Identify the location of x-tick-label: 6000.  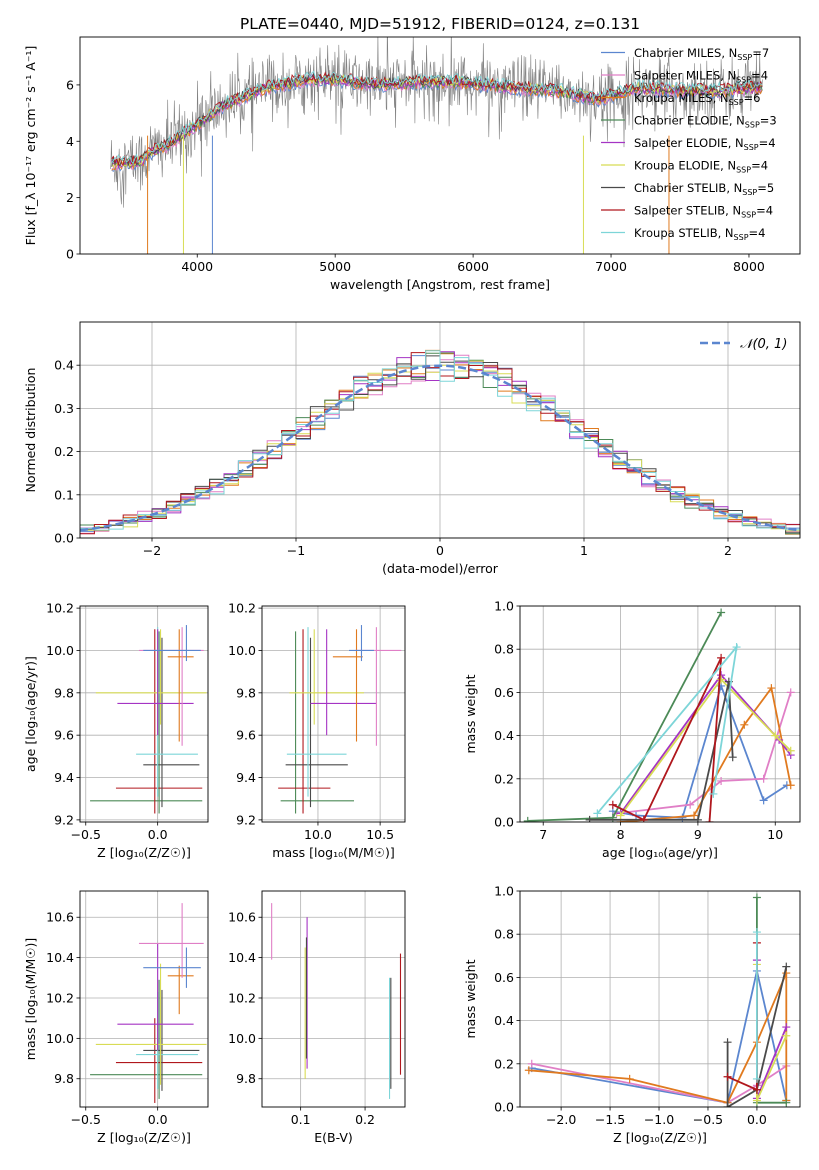
(473, 266).